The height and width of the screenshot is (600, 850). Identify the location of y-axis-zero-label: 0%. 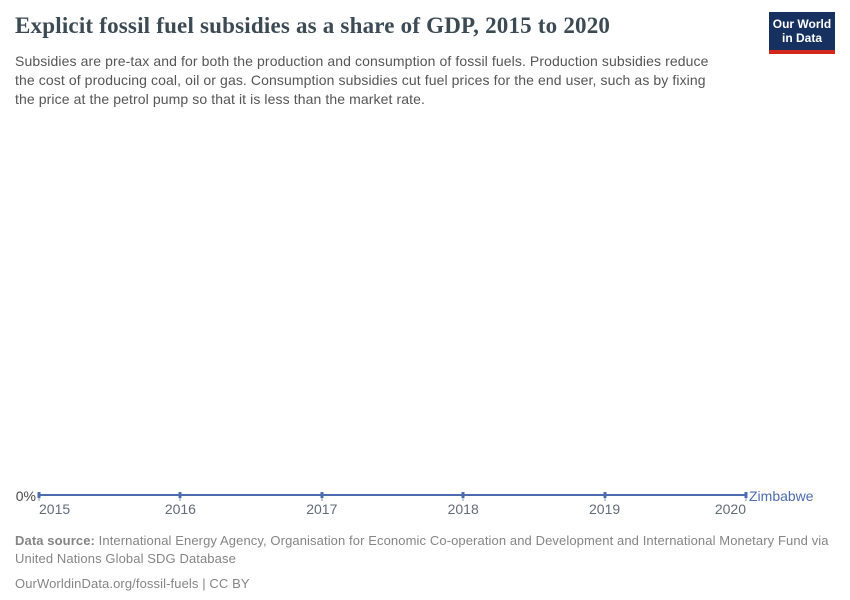
(25, 496).